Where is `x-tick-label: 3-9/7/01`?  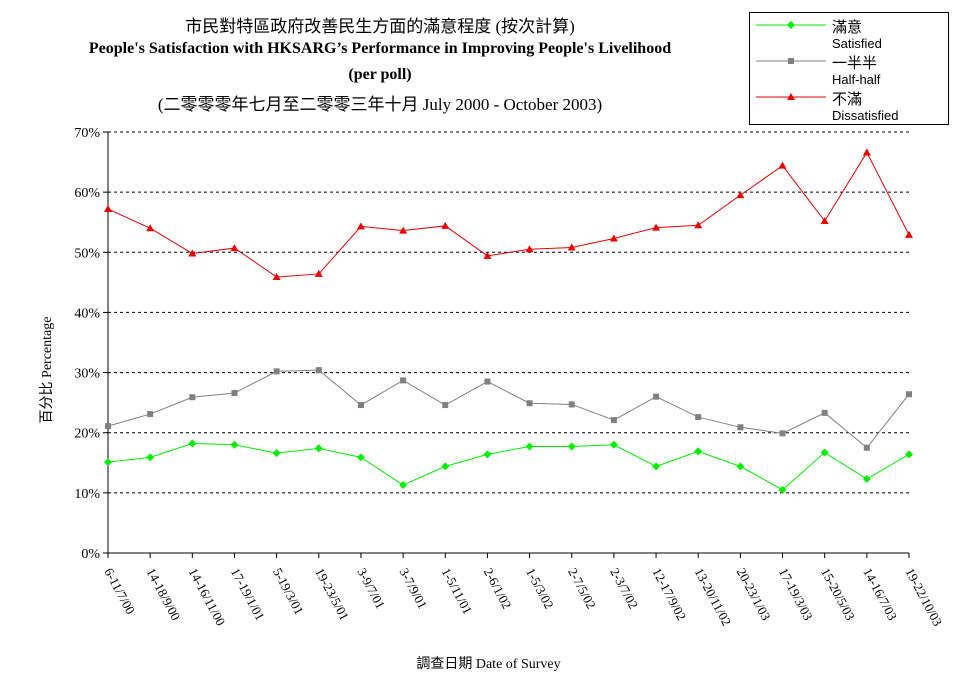
x-tick-label: 3-9/7/01 is located at coordinates (371, 588).